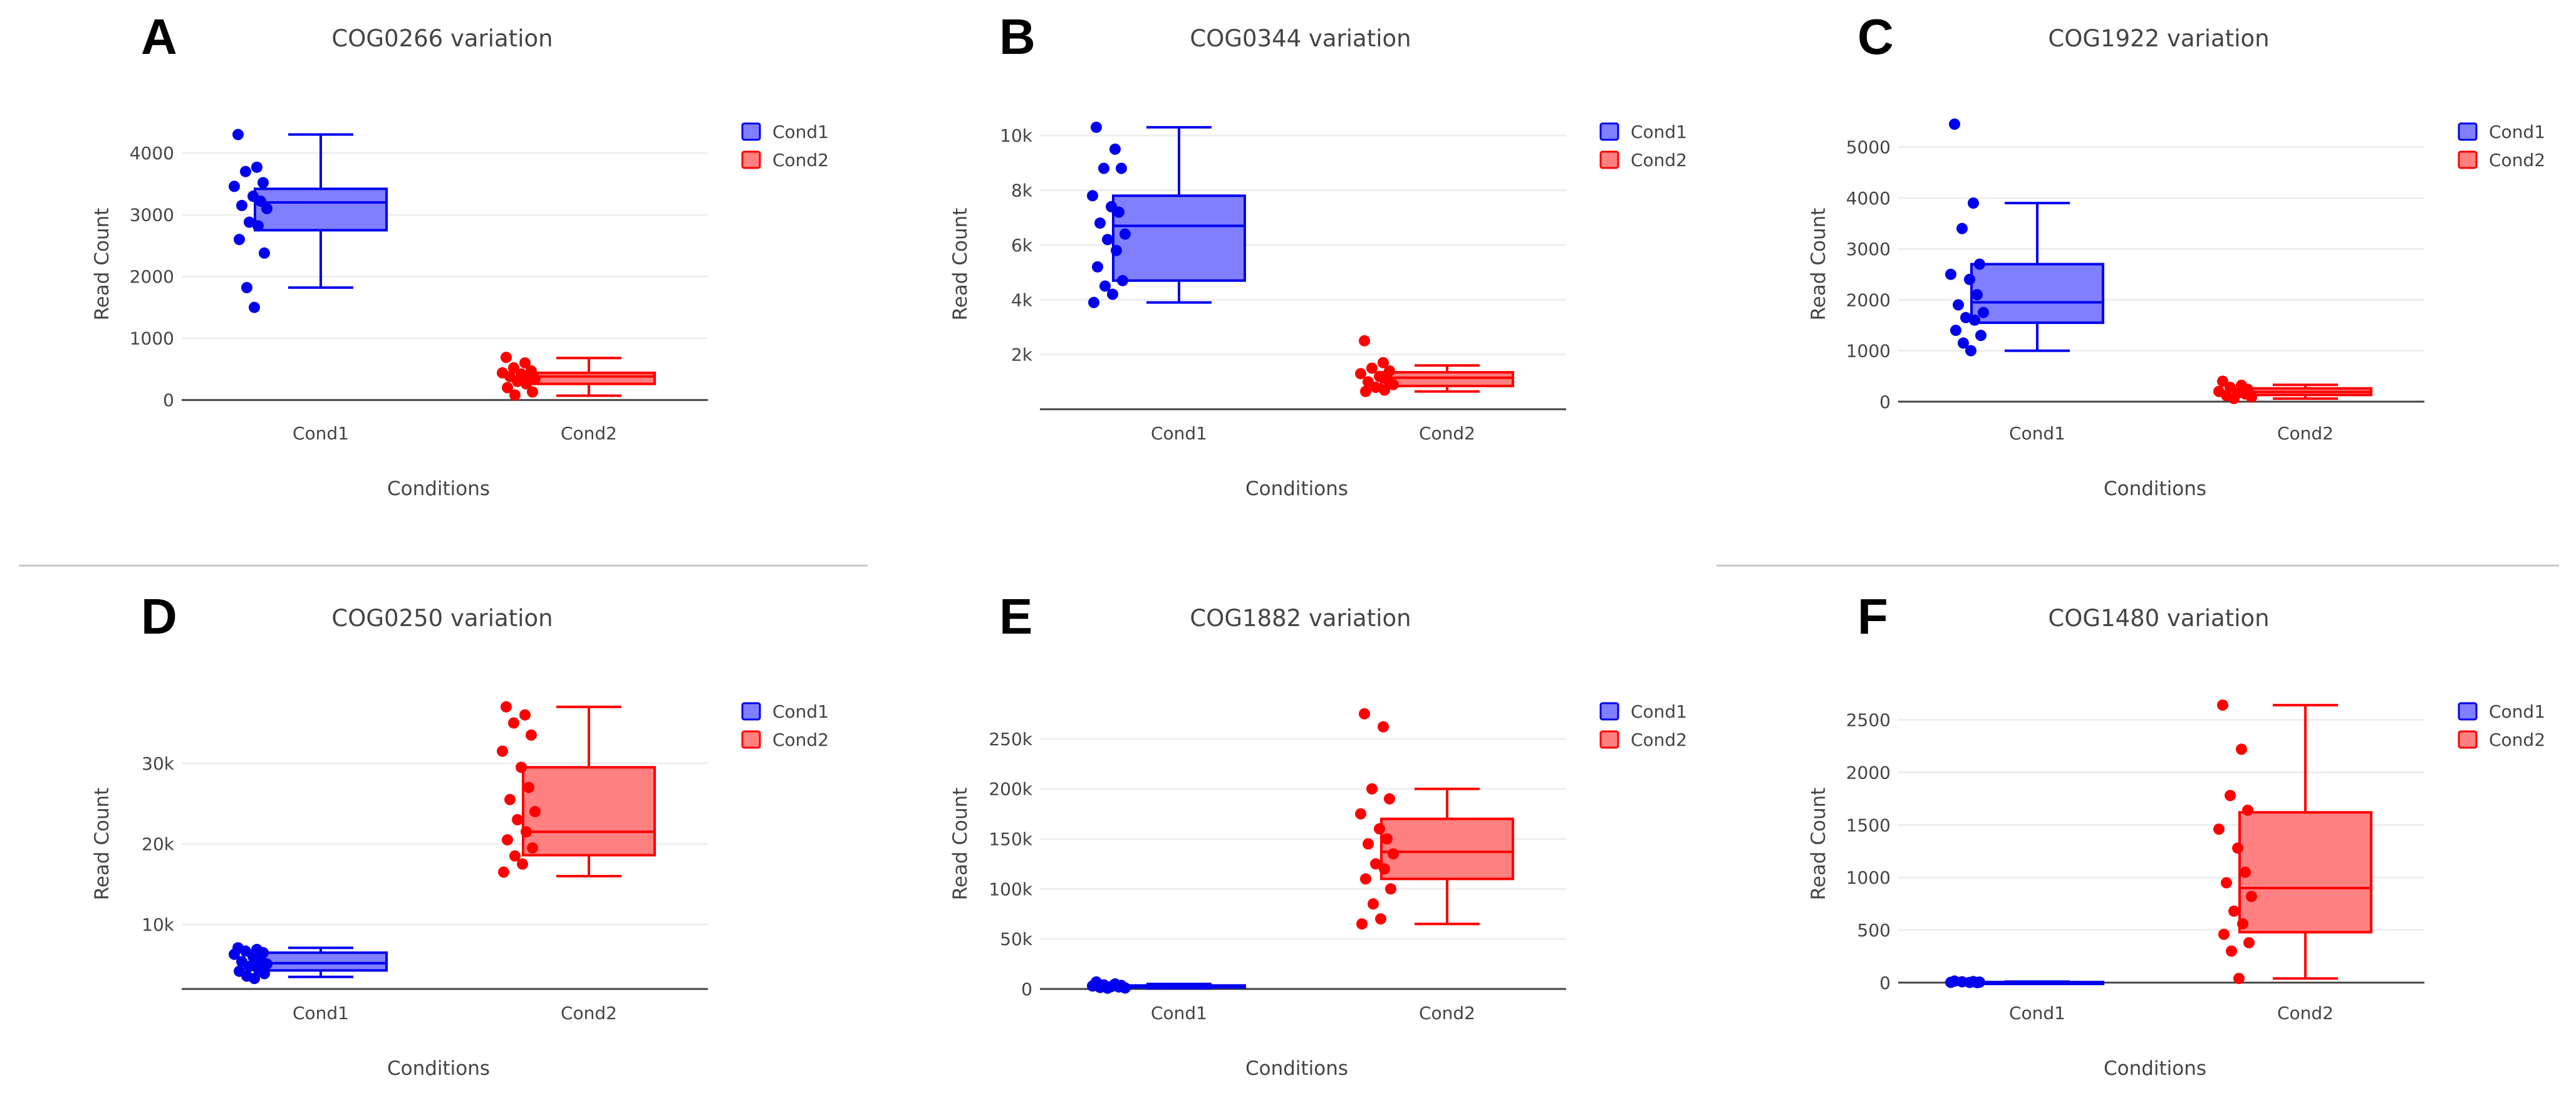 The width and height of the screenshot is (2576, 1093). I want to click on y-tick-label: 100k, so click(1011, 889).